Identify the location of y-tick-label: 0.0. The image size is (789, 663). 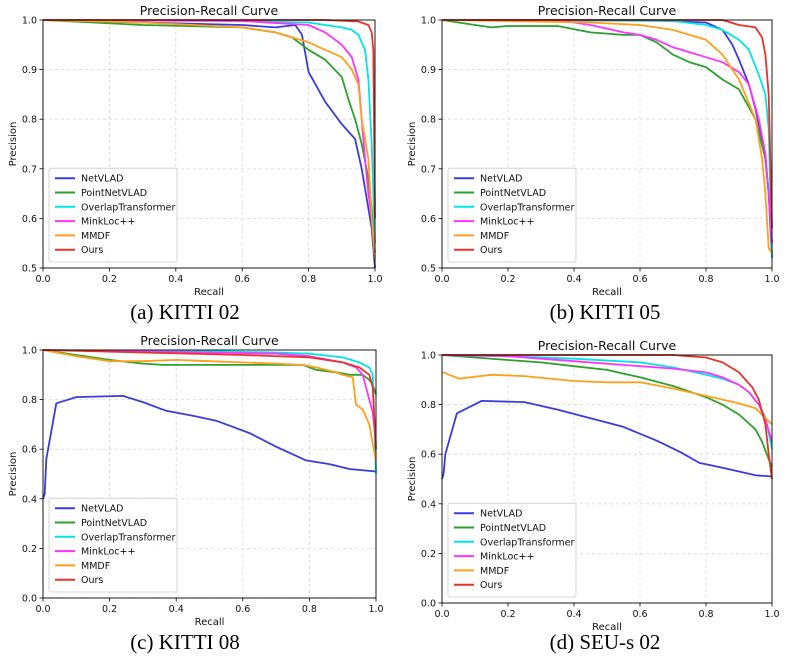
(29, 599).